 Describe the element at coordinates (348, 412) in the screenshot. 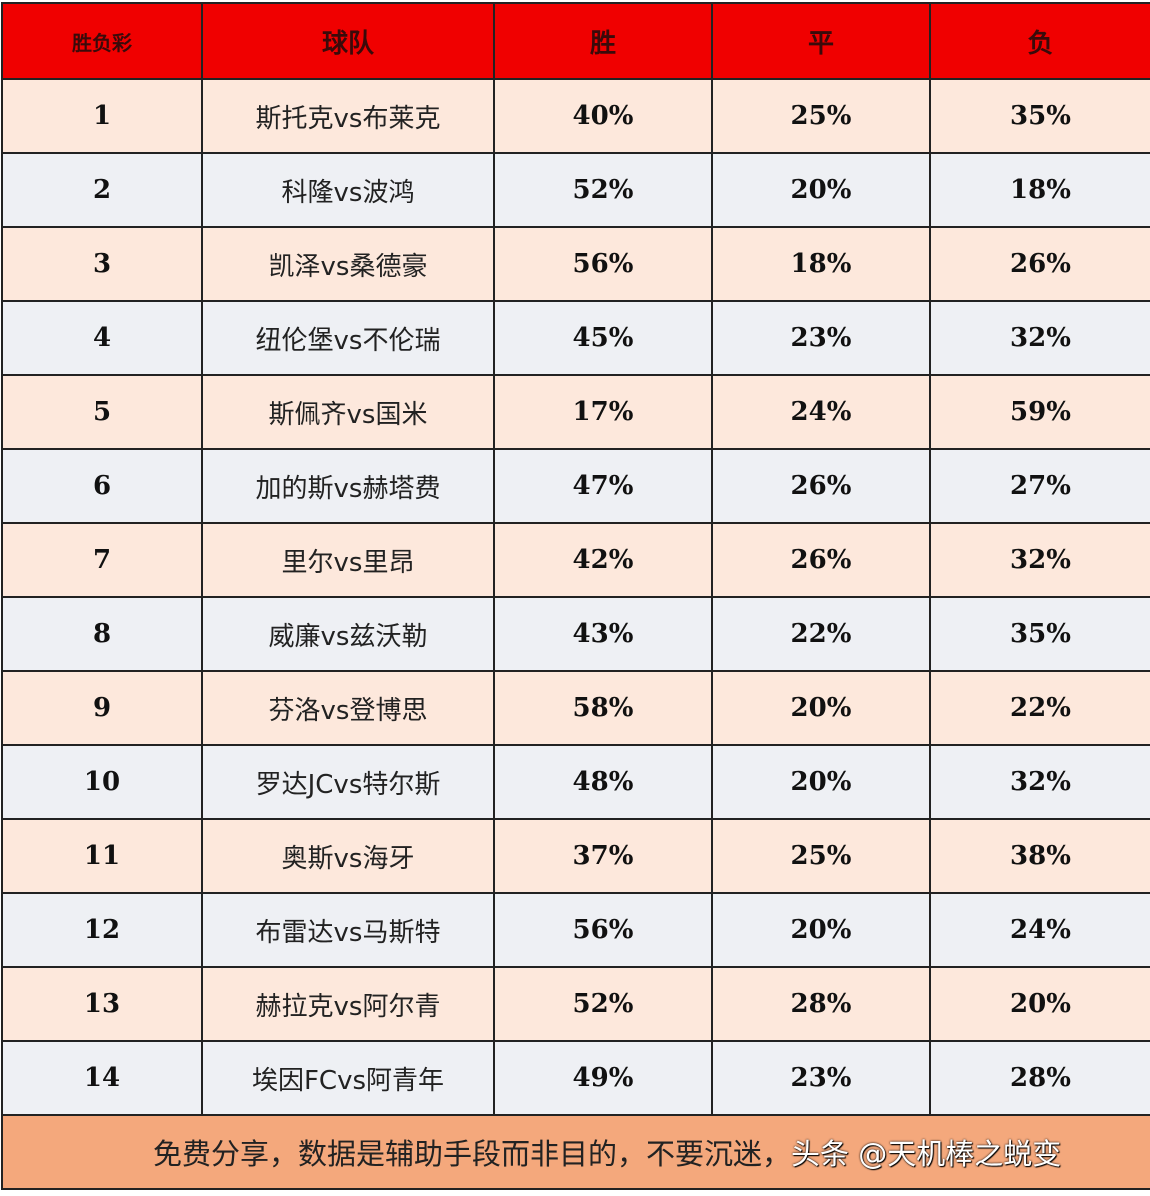

I see `match-name: 斯佩齐vs国米` at that location.